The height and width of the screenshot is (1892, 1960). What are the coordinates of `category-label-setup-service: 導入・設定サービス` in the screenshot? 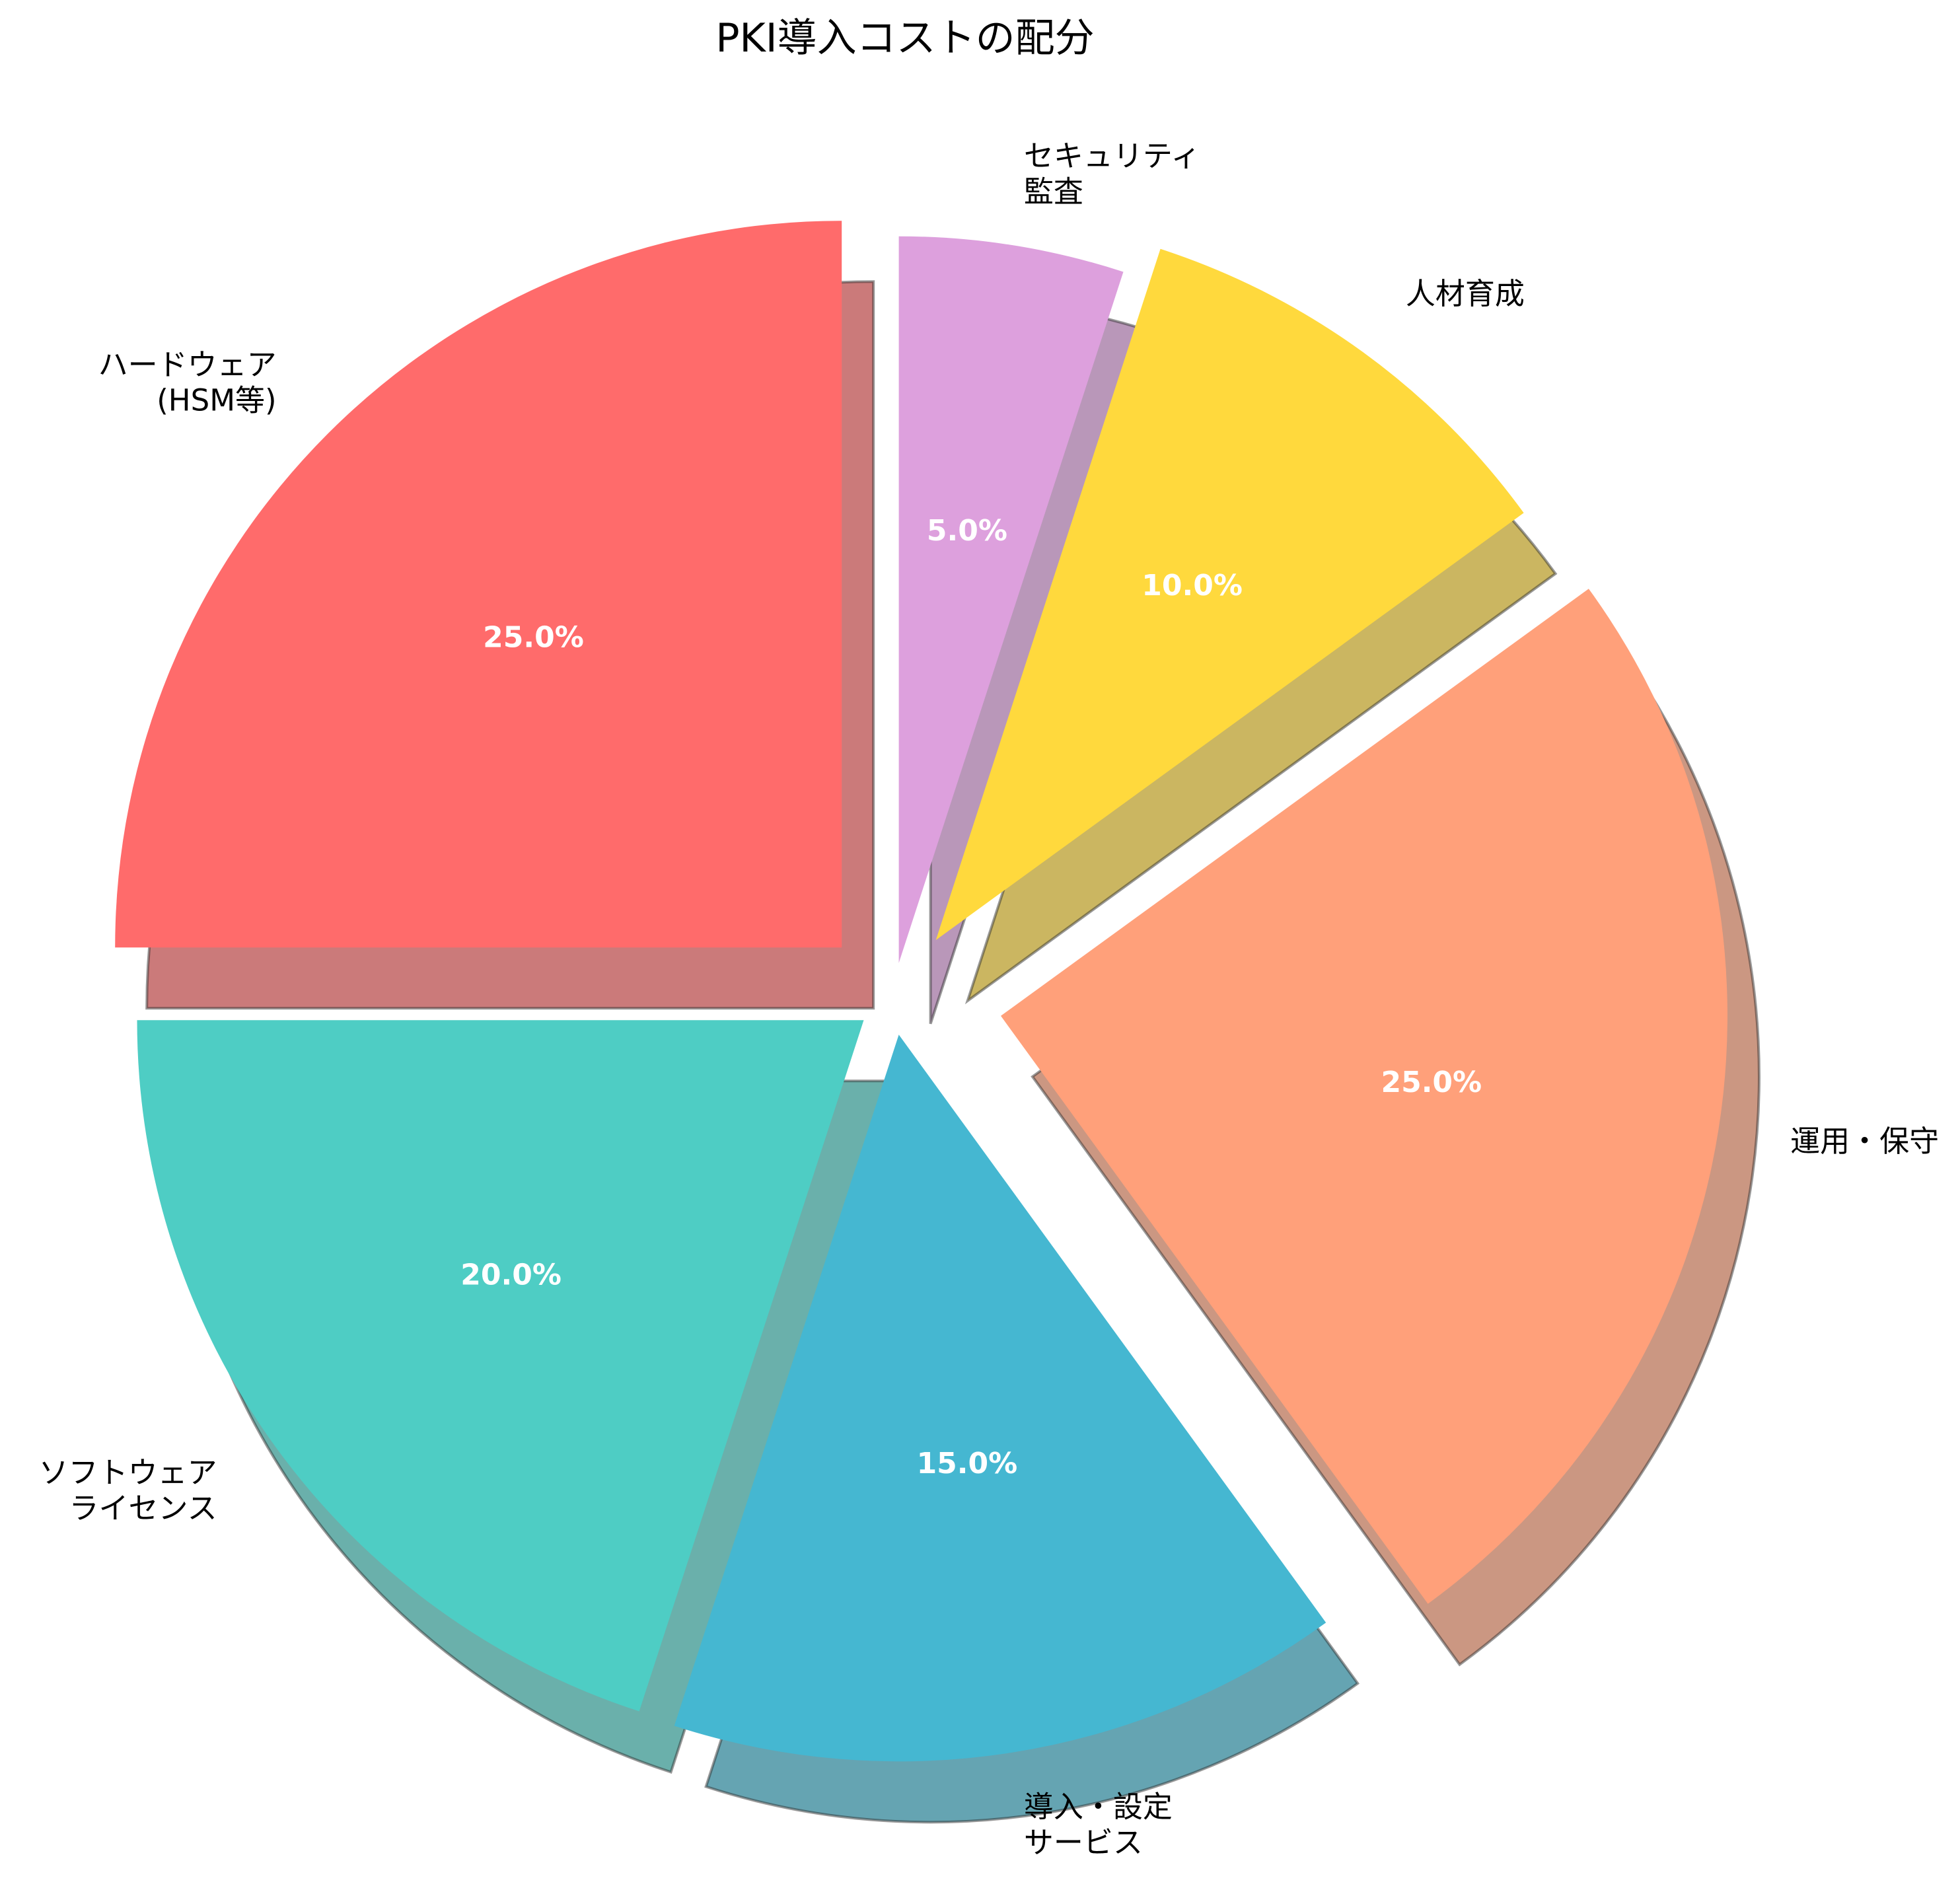 It's located at (1098, 1825).